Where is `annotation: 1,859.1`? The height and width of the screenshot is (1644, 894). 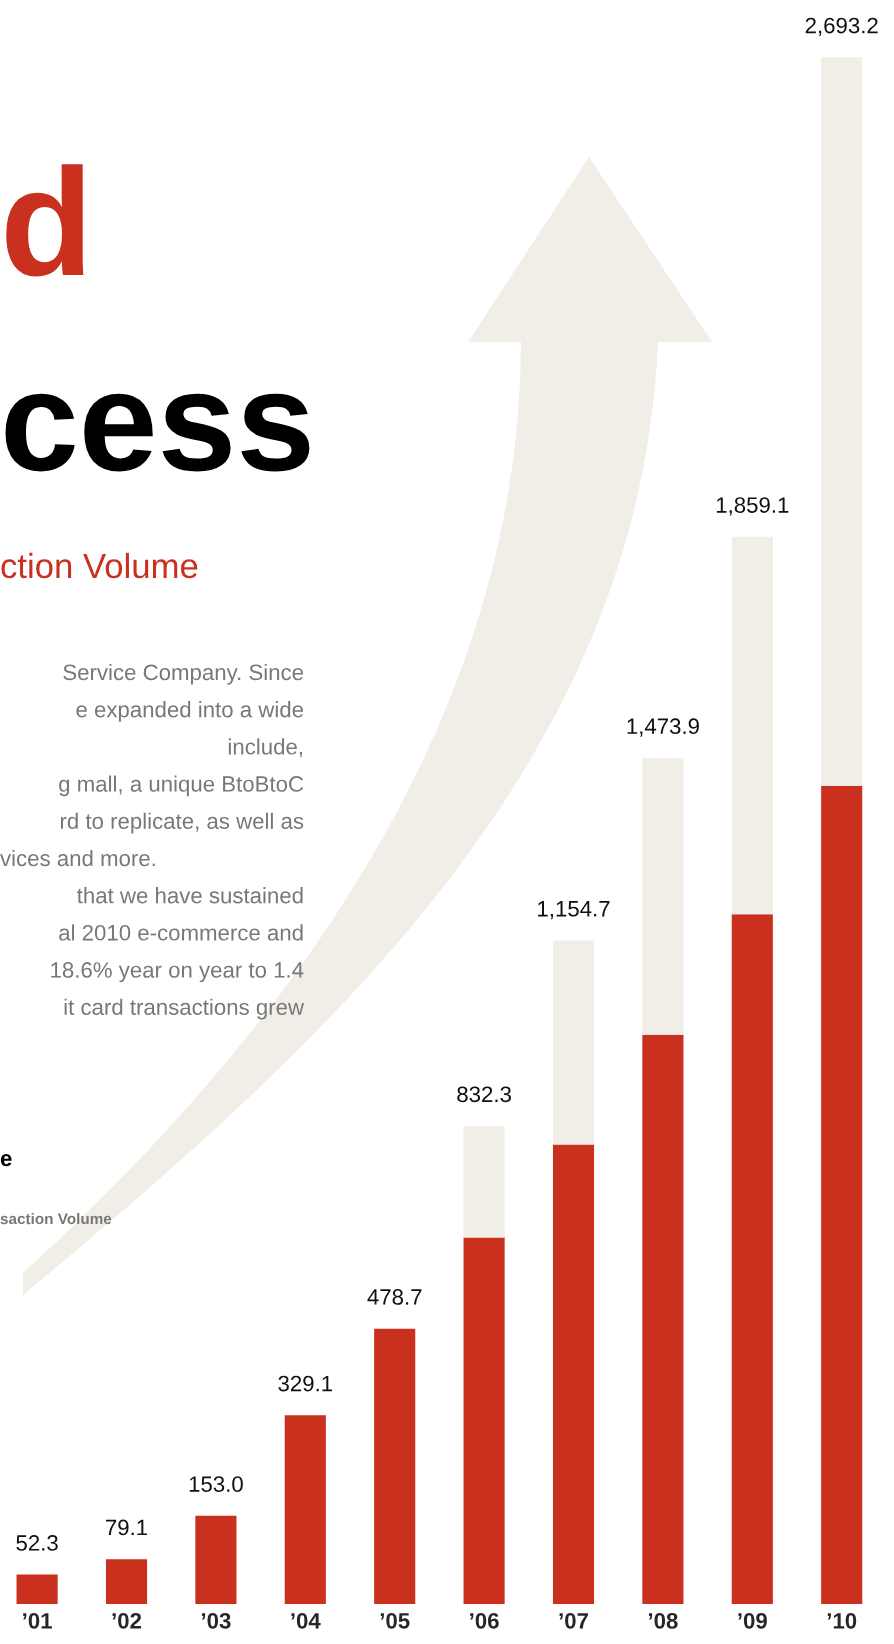
annotation: 1,859.1 is located at coordinates (752, 506).